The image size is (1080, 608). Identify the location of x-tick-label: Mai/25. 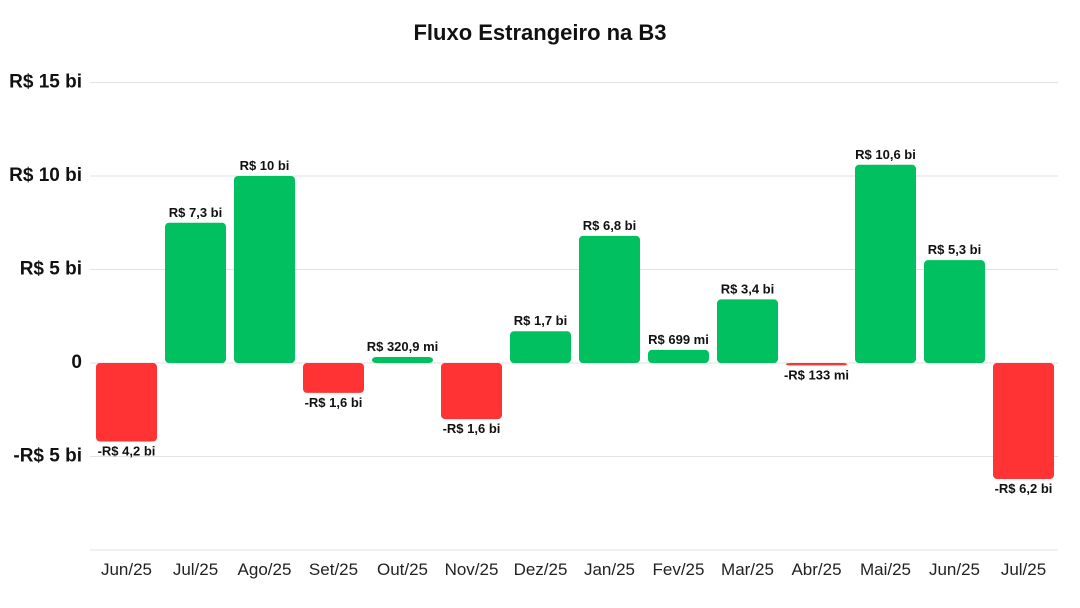
(885, 569).